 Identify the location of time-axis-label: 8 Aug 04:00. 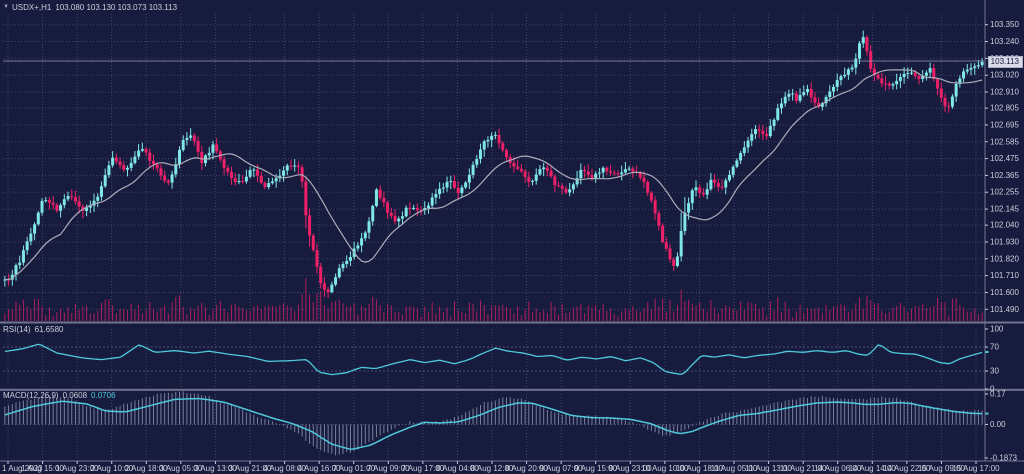
(457, 468).